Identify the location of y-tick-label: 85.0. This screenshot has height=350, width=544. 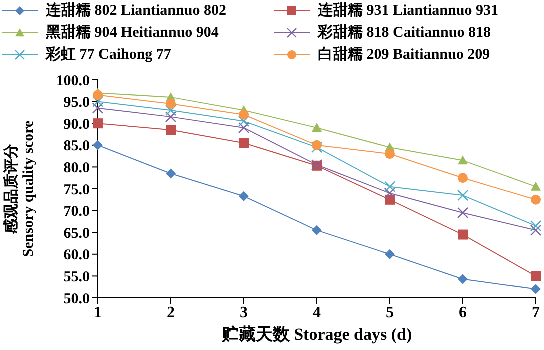
(77, 146).